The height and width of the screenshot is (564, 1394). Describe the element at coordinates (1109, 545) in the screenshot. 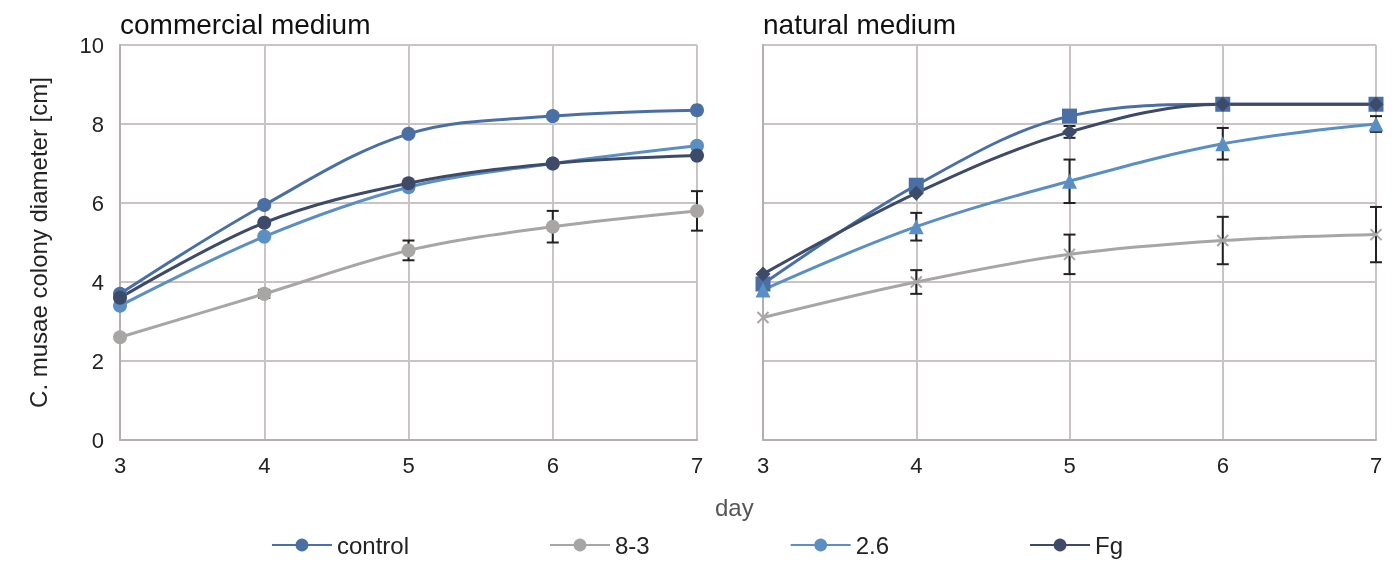

I see `legend-label: Fg` at that location.